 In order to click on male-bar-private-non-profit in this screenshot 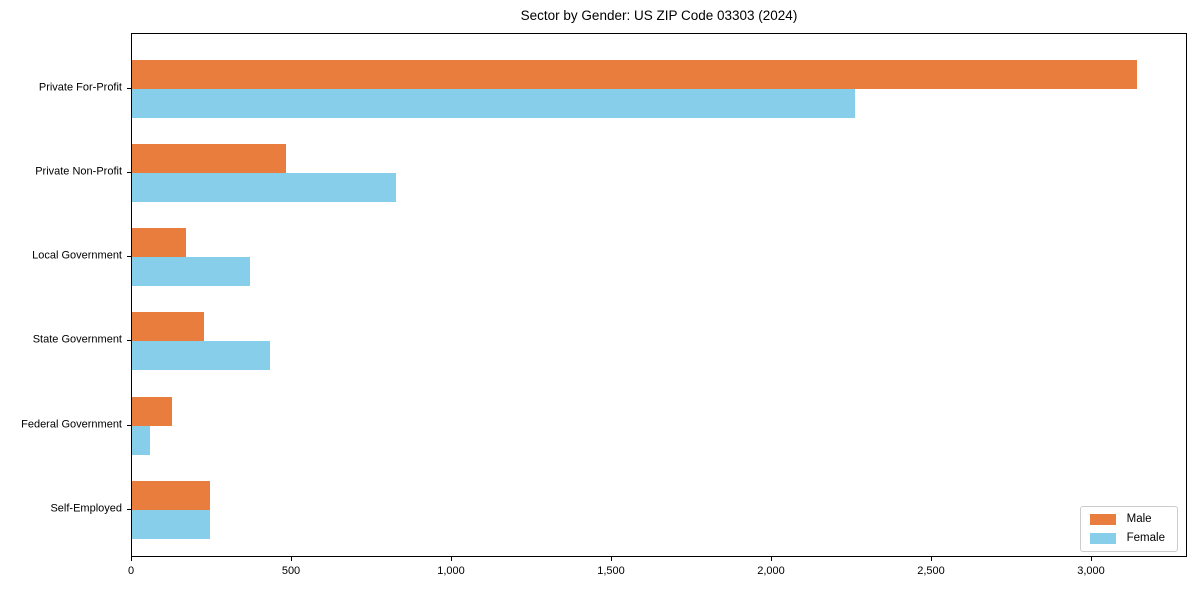, I will do `click(209, 158)`.